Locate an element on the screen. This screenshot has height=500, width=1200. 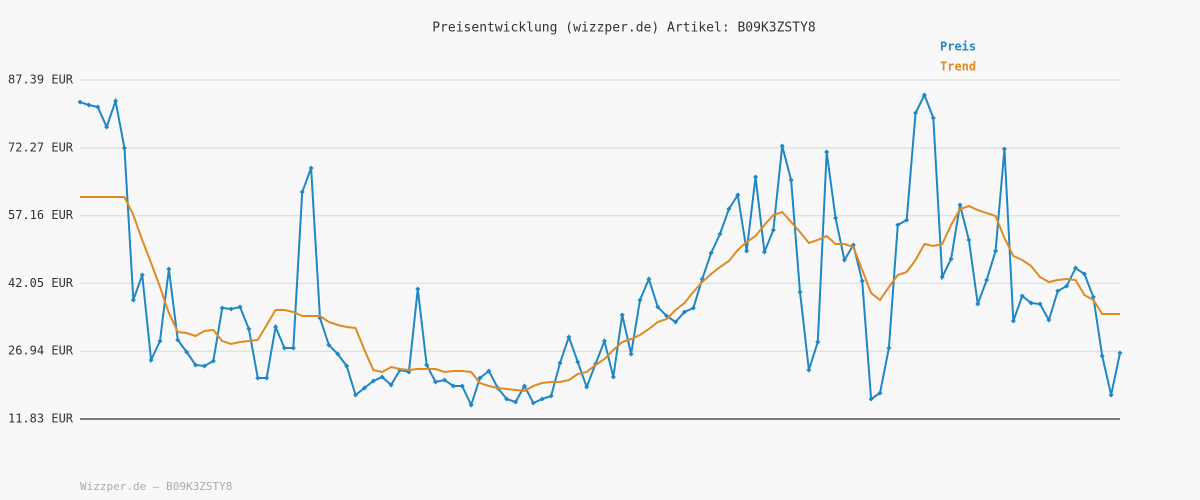
footer: Wizzper.de – B09K3ZSTY8 is located at coordinates (156, 486).